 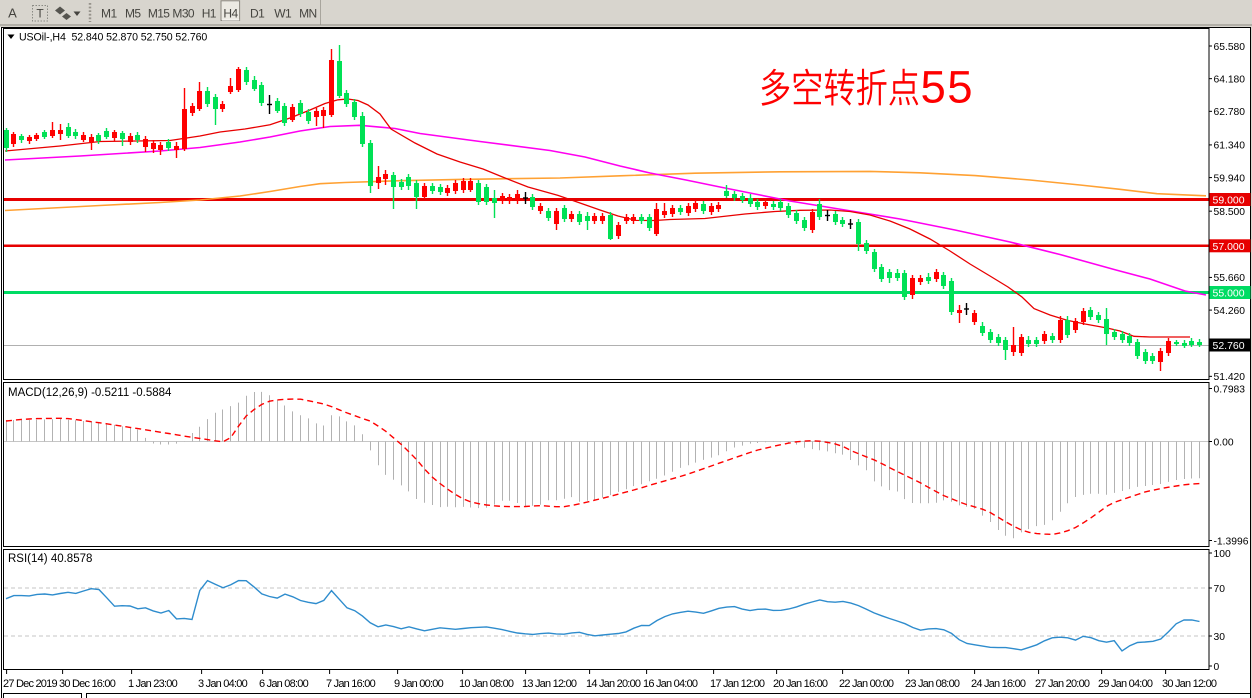 What do you see at coordinates (1222, 554) in the screenshot?
I see `svg-text: 100` at bounding box center [1222, 554].